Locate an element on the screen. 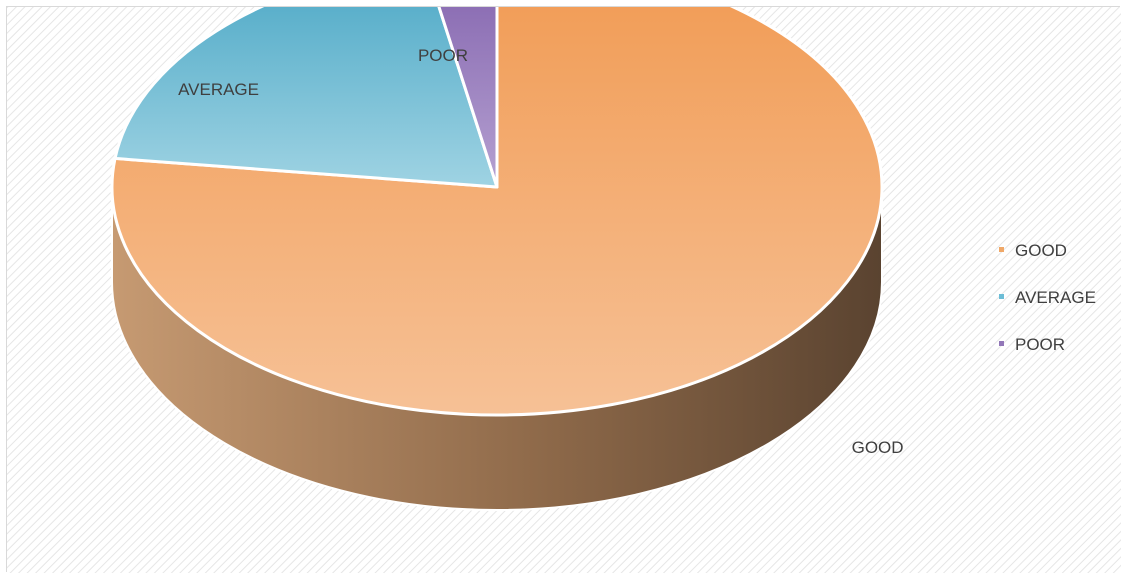  data-label-average: AVERAGE is located at coordinates (218, 89).